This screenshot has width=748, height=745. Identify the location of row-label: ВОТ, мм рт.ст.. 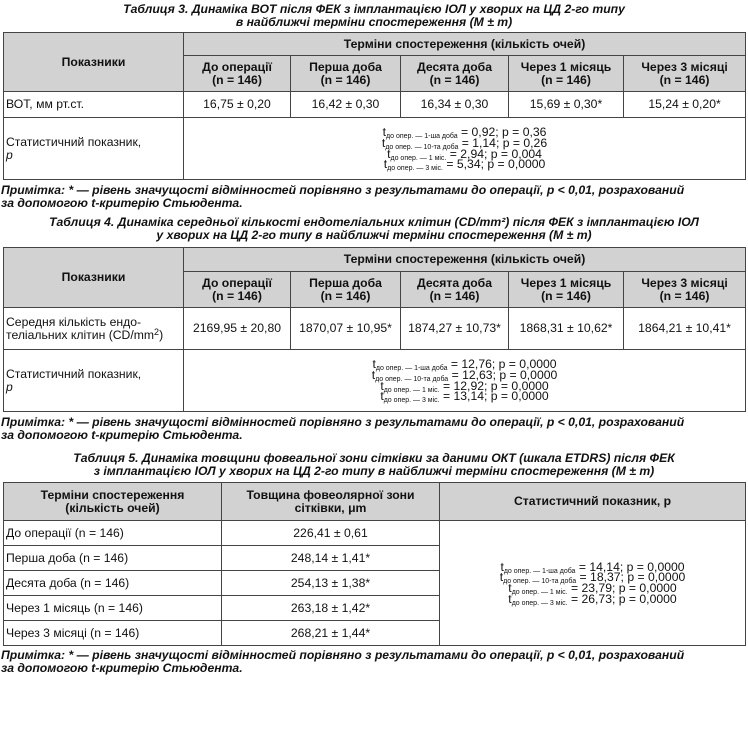
(93, 104).